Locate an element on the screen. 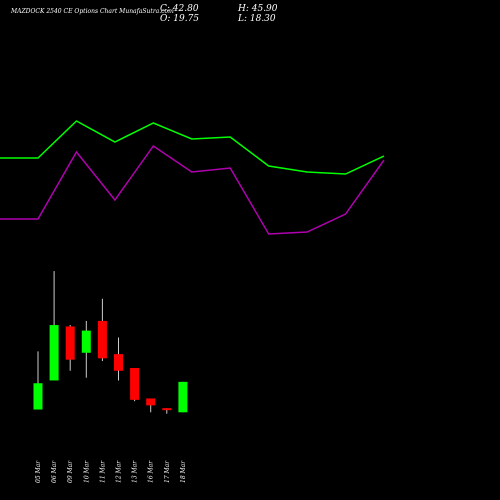  x-tick-label: 13 Mar is located at coordinates (135, 471).